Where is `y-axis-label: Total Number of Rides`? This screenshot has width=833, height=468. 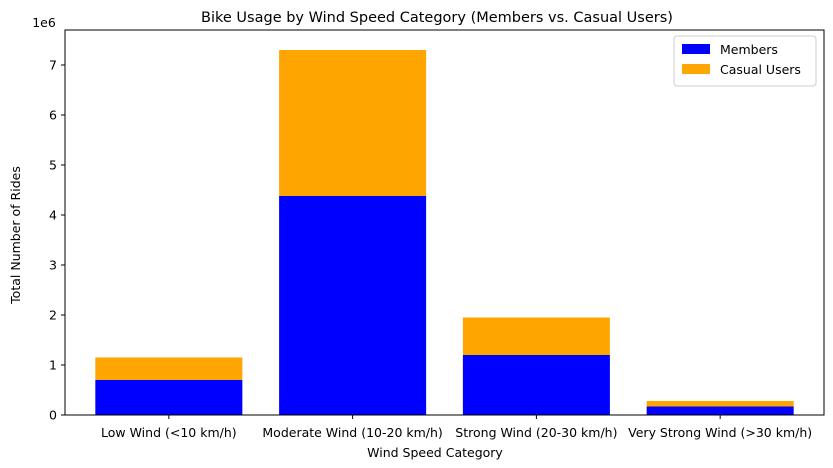
y-axis-label: Total Number of Rides is located at coordinates (15, 235).